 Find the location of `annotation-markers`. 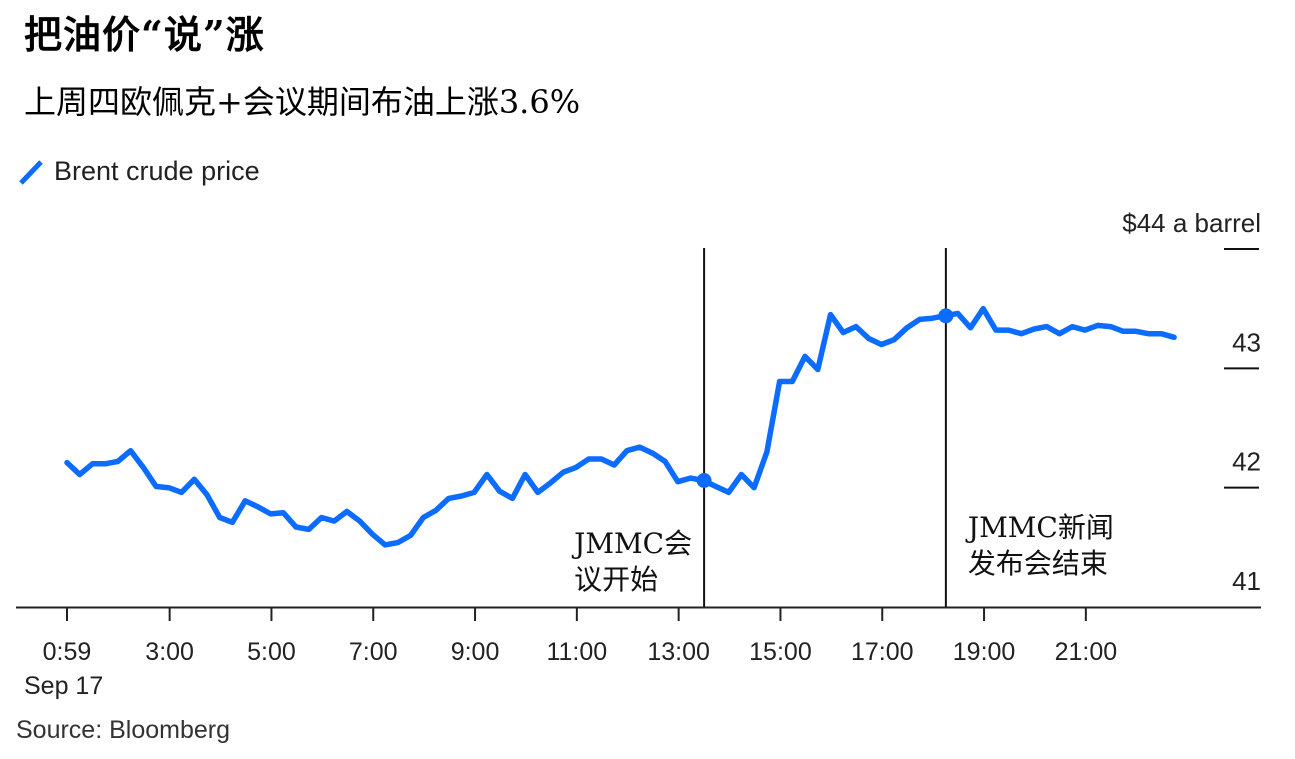

annotation-markers is located at coordinates (825, 398).